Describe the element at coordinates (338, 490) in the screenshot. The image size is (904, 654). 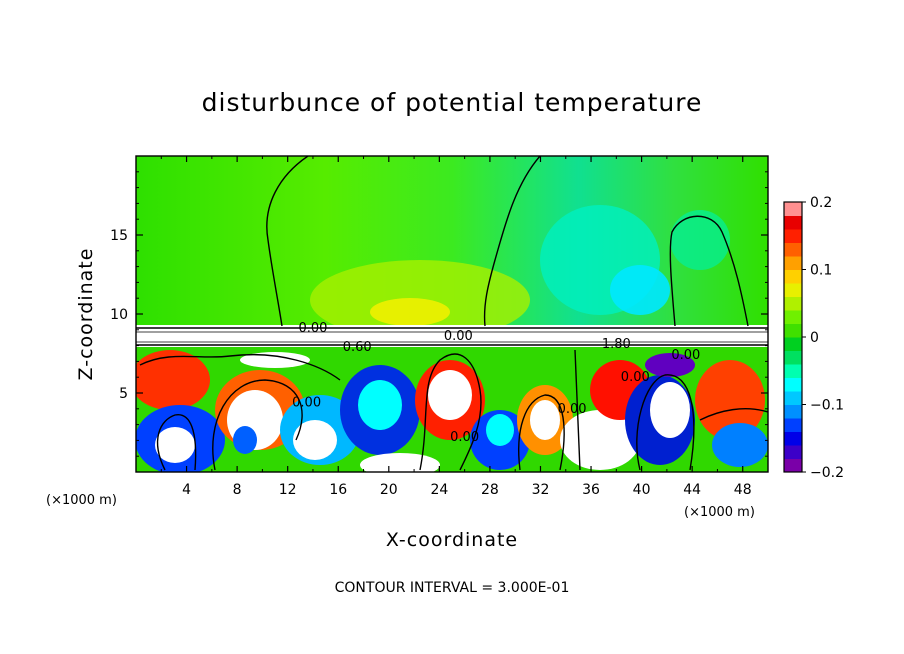
I see `x-tick-label: 16` at that location.